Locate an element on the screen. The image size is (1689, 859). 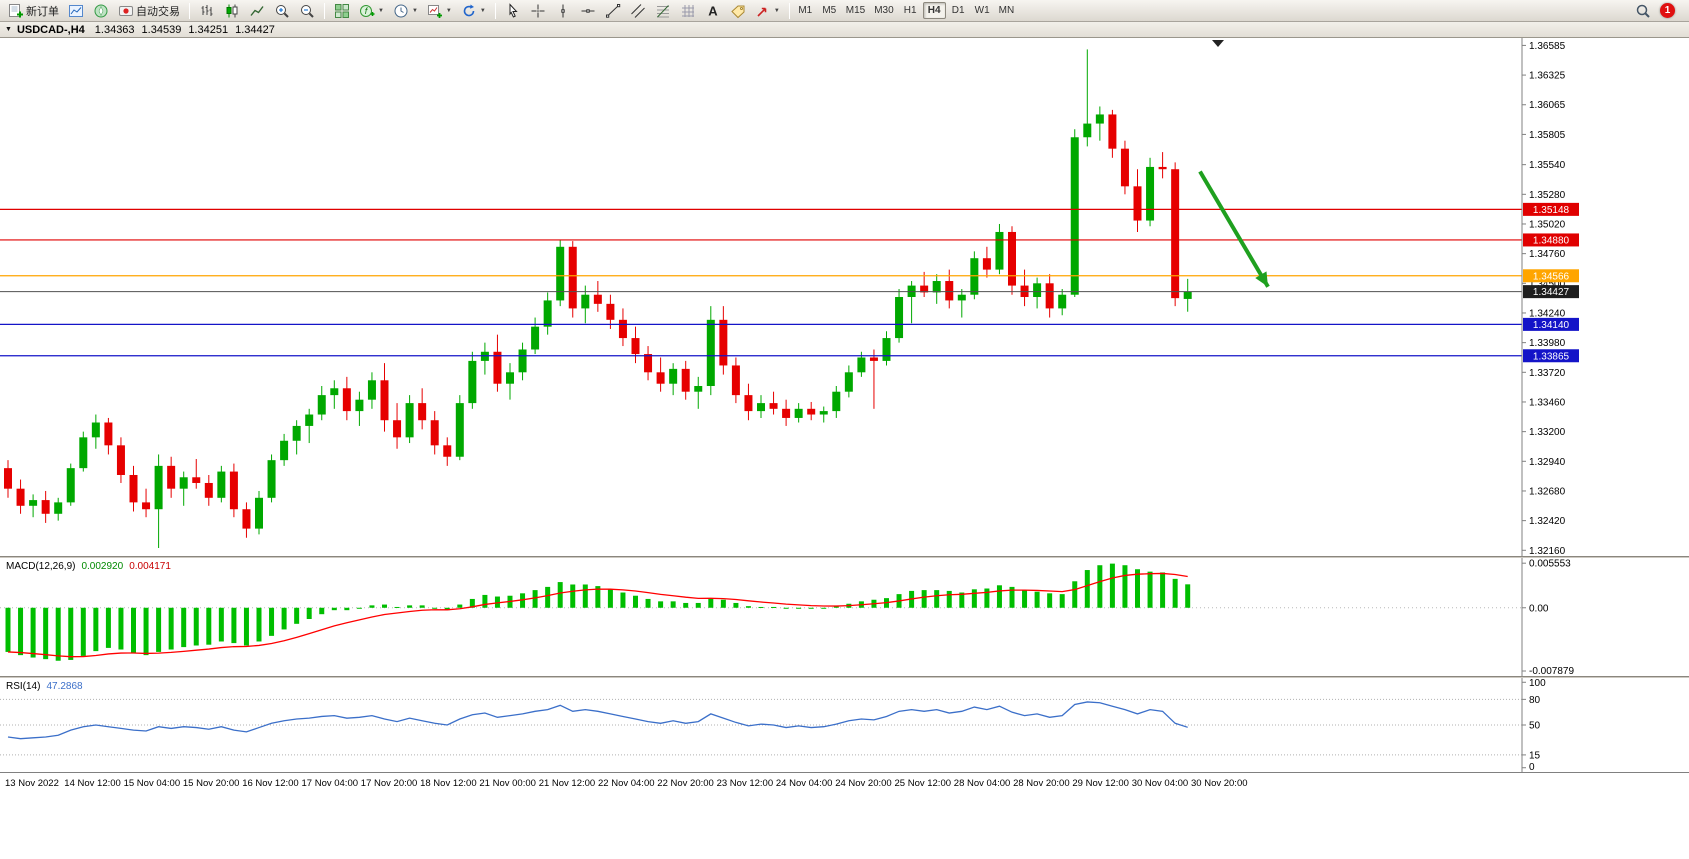
search-icon is located at coordinates (1643, 11).